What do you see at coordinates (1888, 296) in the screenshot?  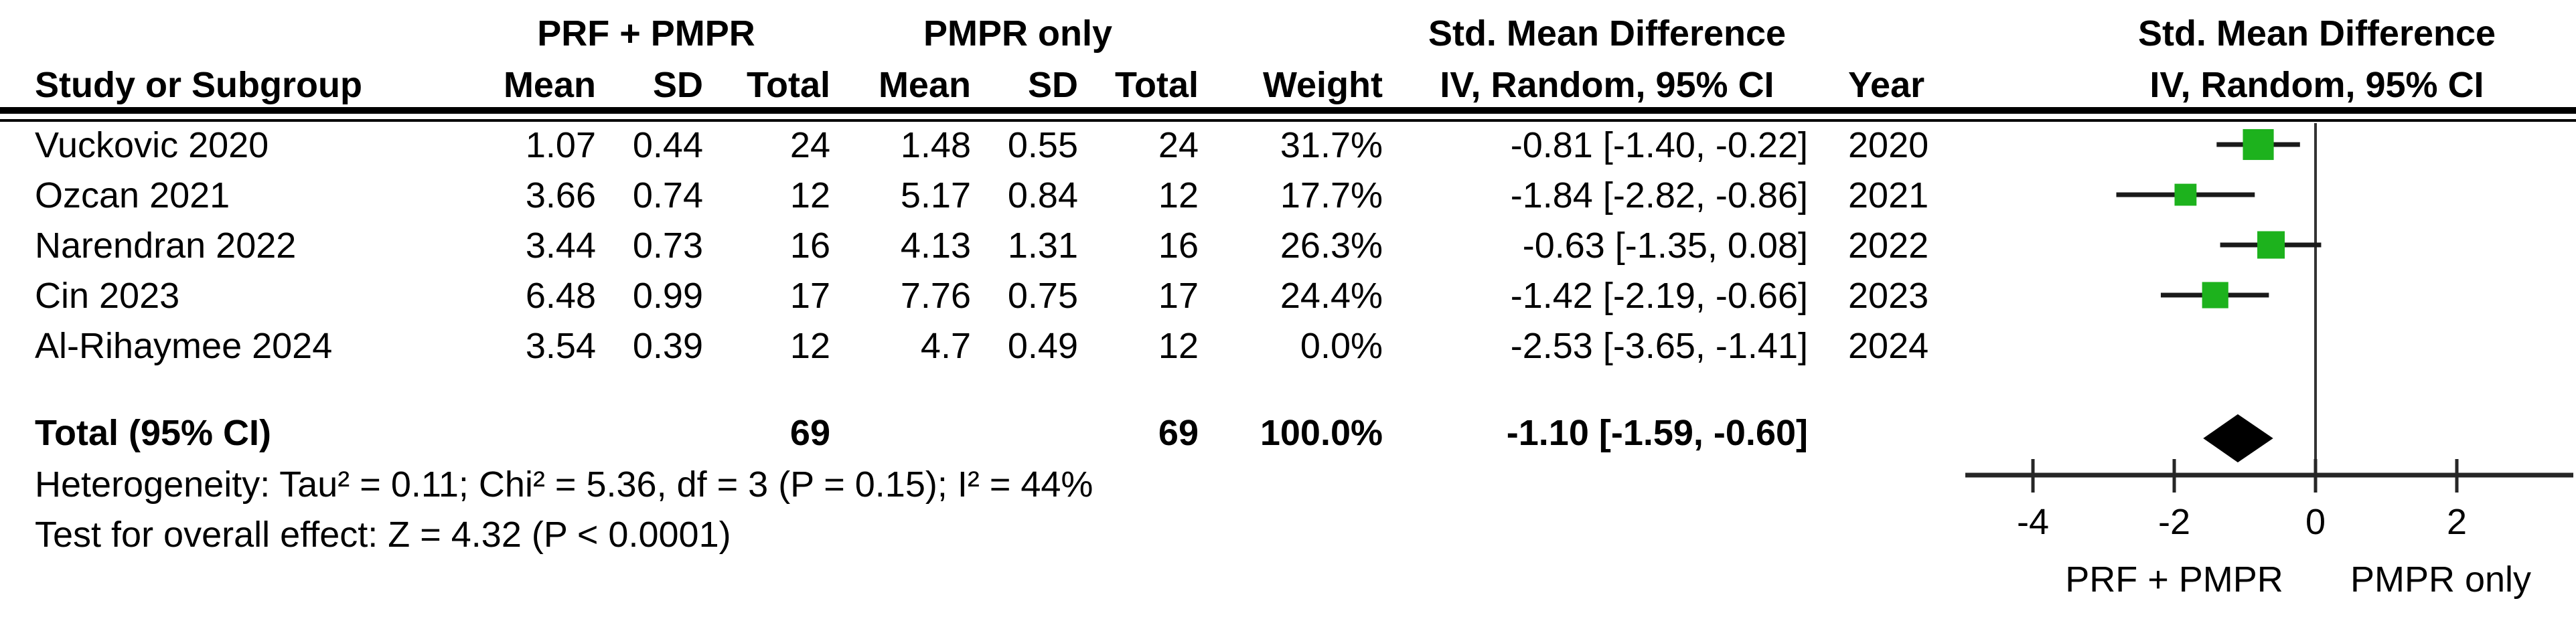 I see `cell-year: 2023` at bounding box center [1888, 296].